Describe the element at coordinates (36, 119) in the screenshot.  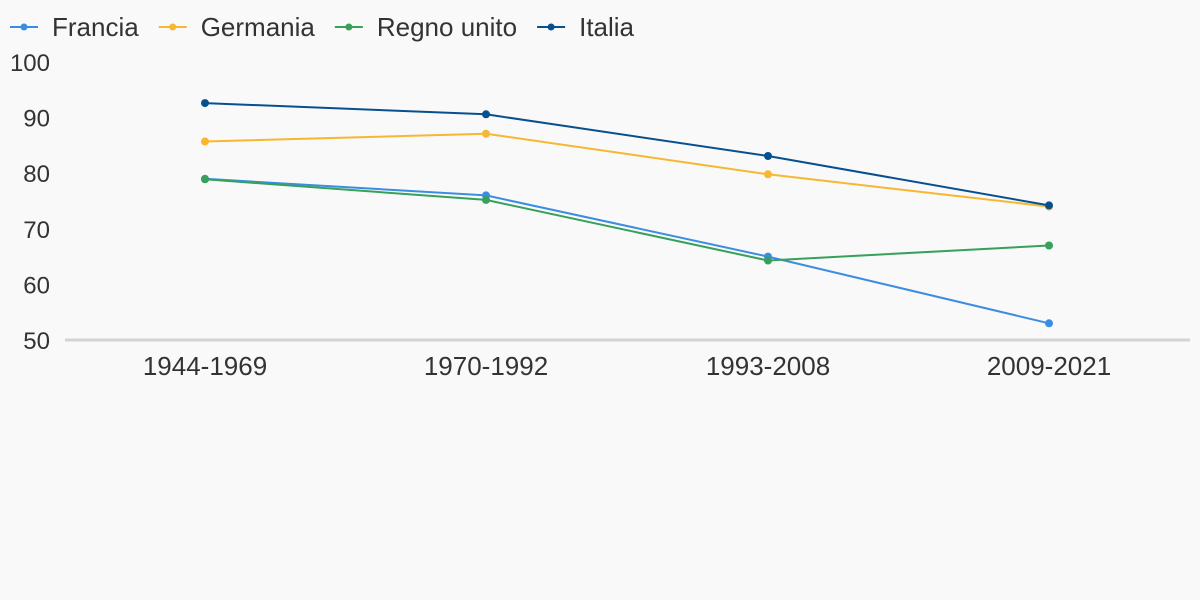
I see `y-tick-label: 90` at that location.